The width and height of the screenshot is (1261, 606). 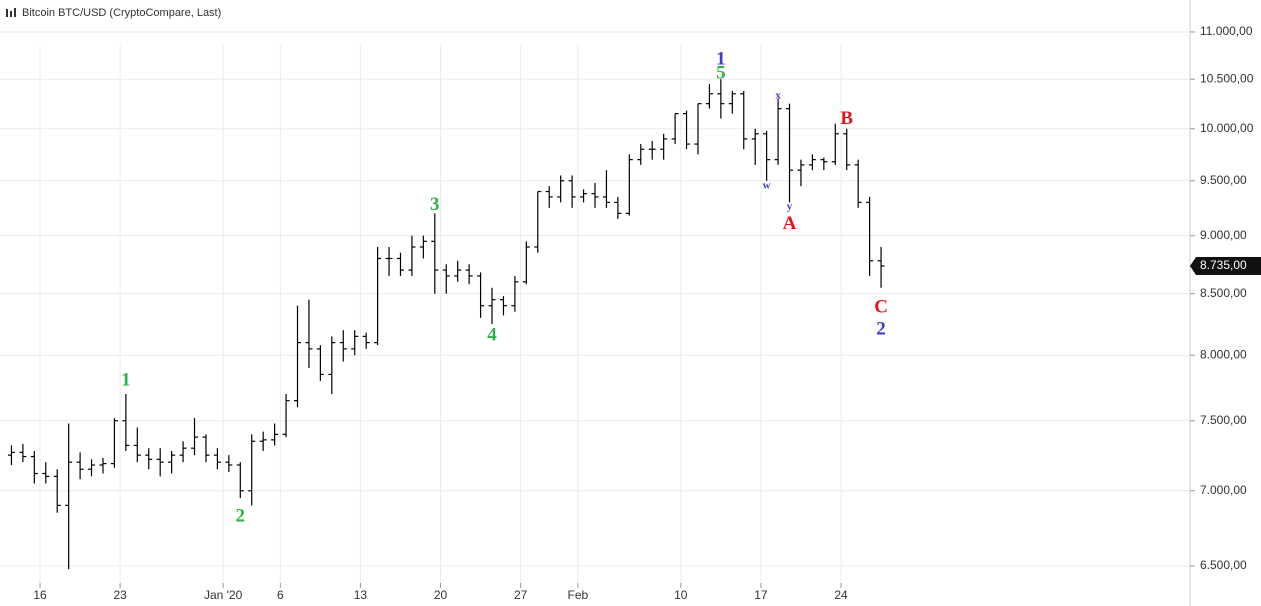 I want to click on y-tick-label: 7.500,00, so click(x=1223, y=420).